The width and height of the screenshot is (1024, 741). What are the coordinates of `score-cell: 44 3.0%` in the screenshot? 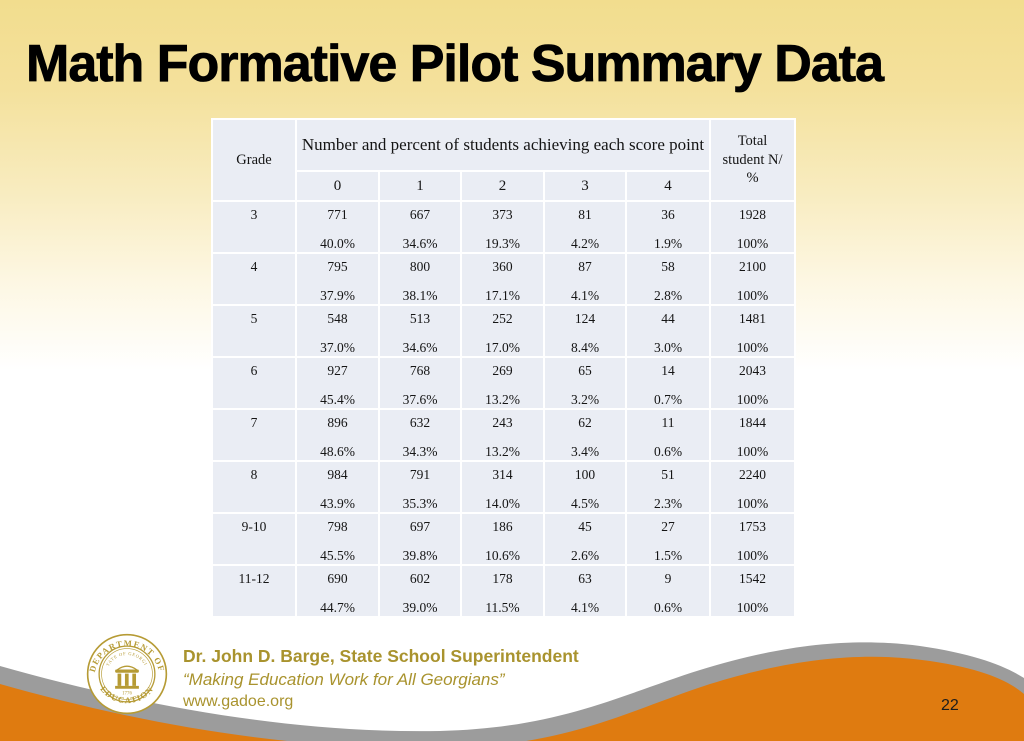 It's located at (668, 331).